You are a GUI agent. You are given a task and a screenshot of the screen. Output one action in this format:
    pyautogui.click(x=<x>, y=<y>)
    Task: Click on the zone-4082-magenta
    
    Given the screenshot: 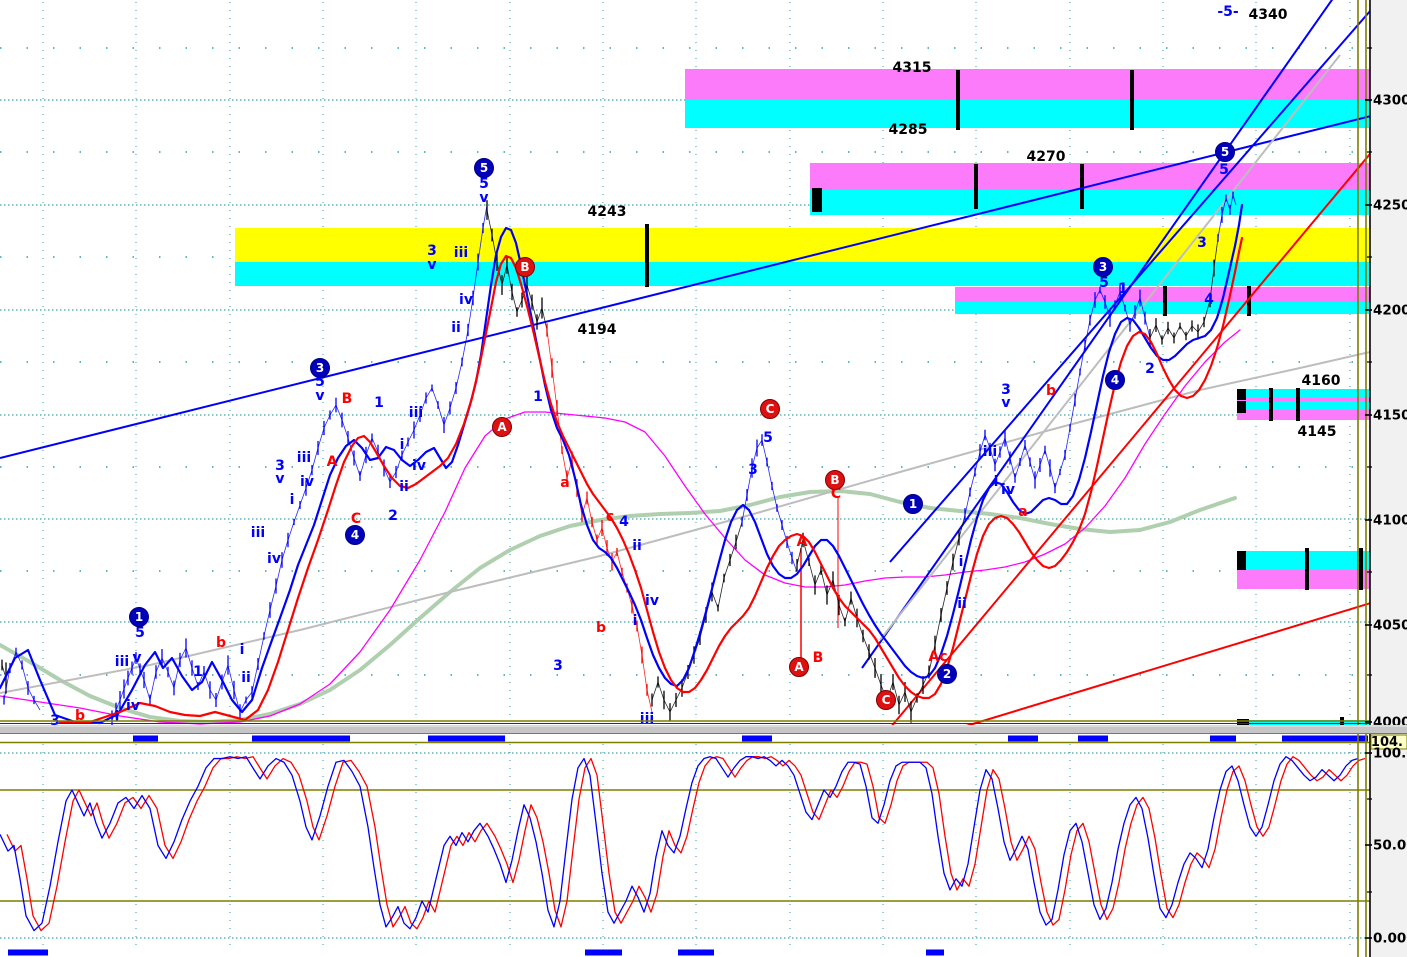 What is the action you would take?
    pyautogui.click(x=1303, y=579)
    